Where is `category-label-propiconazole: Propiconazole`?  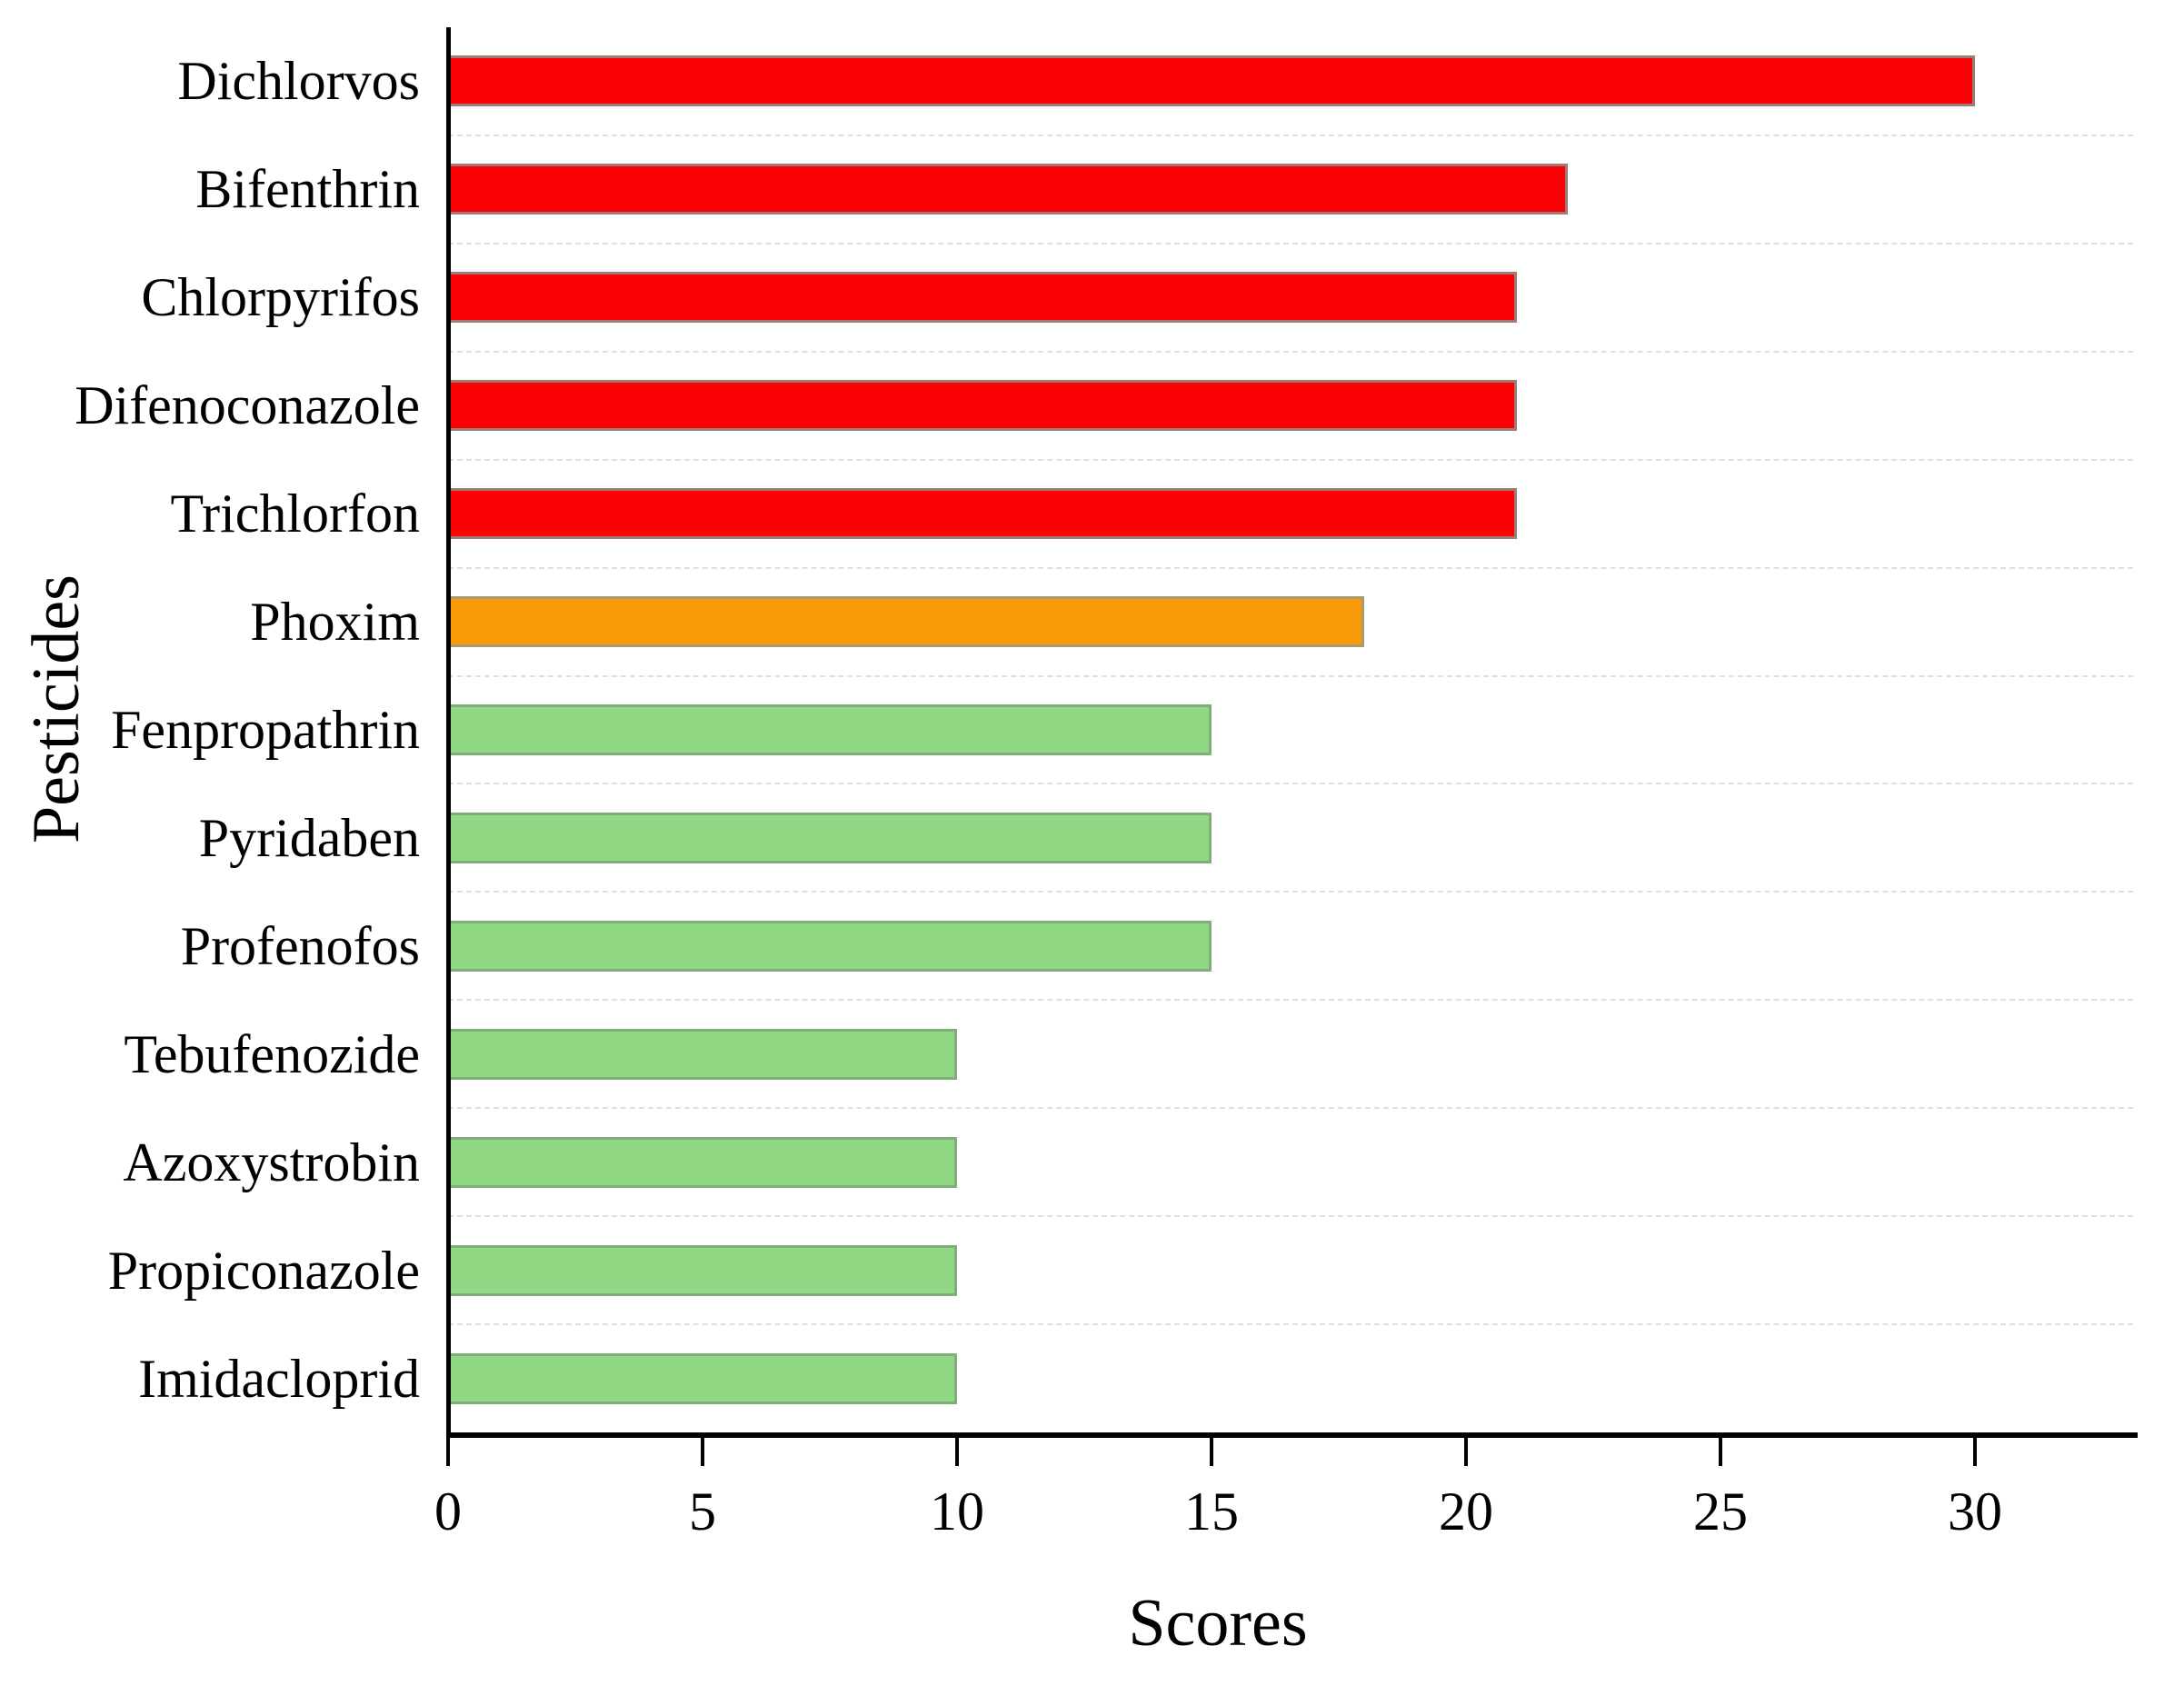 category-label-propiconazole: Propiconazole is located at coordinates (264, 1270).